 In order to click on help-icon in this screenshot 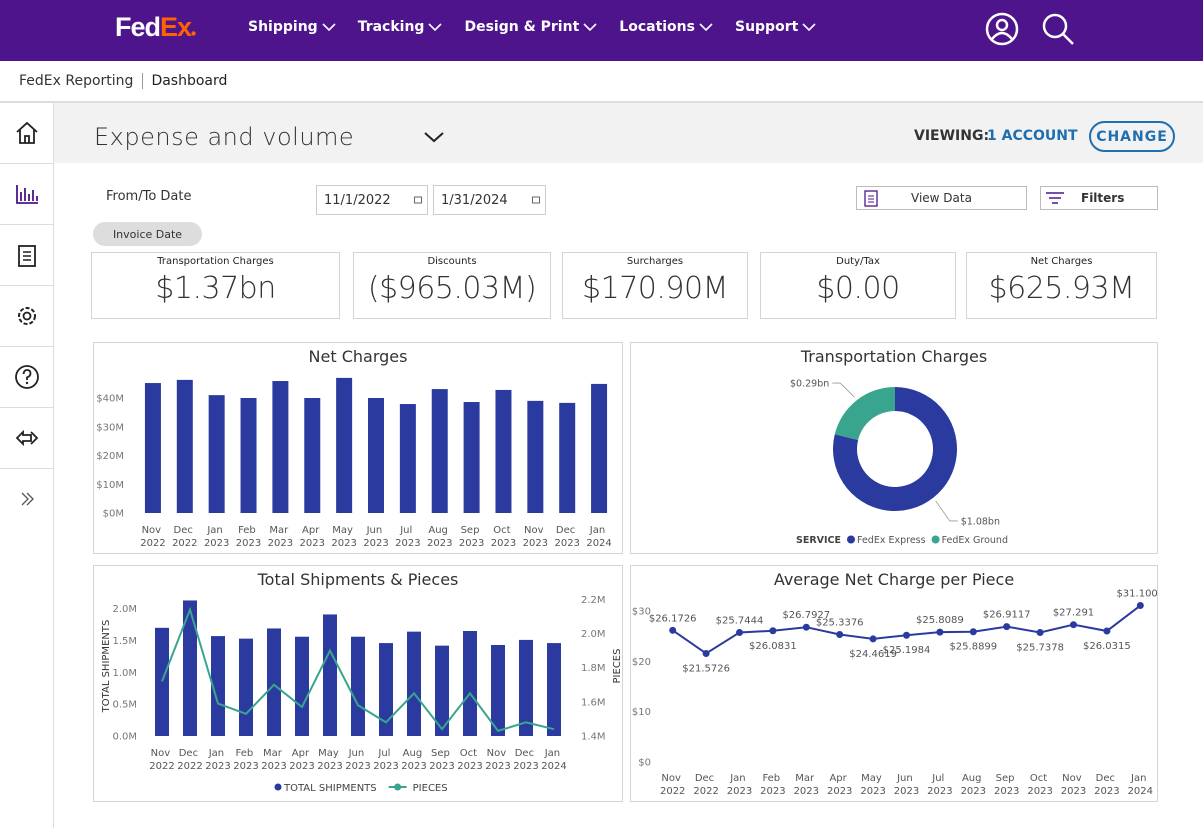, I will do `click(26, 377)`.